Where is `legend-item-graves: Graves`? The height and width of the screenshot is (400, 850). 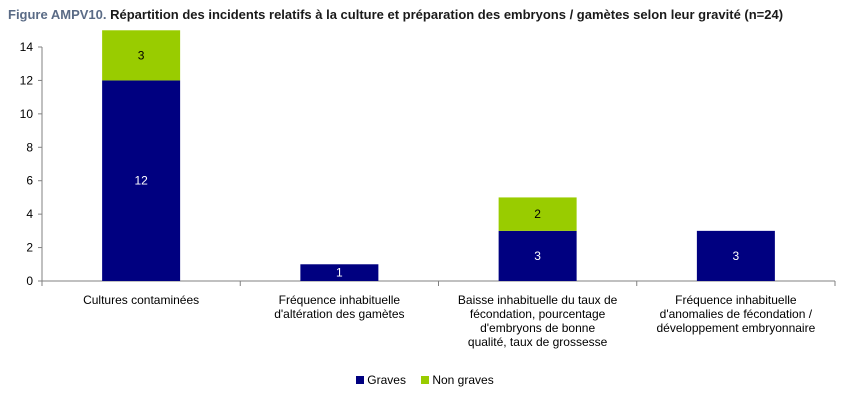
legend-item-graves: Graves is located at coordinates (381, 380).